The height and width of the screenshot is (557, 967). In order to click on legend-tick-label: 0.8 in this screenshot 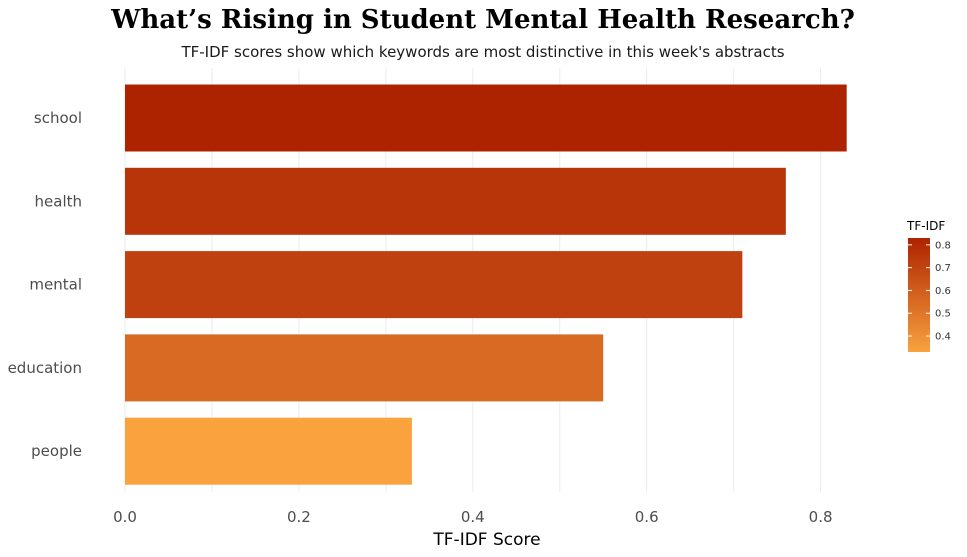, I will do `click(943, 245)`.